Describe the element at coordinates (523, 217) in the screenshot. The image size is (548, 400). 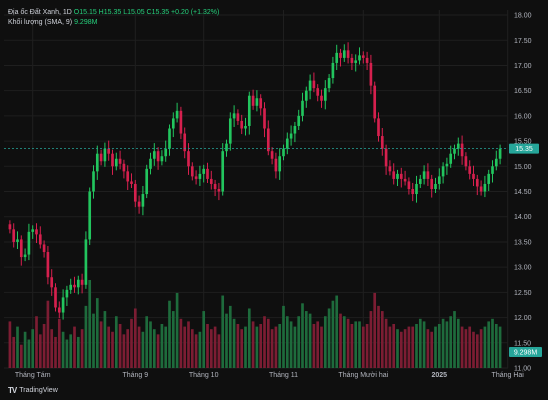
I see `price-tick-label: 14.00` at that location.